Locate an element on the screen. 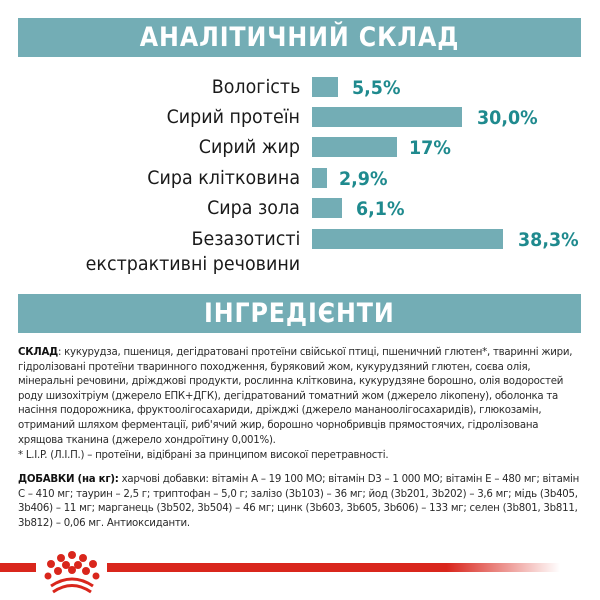 Image resolution: width=600 pixels, height=600 pixels. chart-row-protein: Сирий протеїн 30,0% is located at coordinates (300, 117).